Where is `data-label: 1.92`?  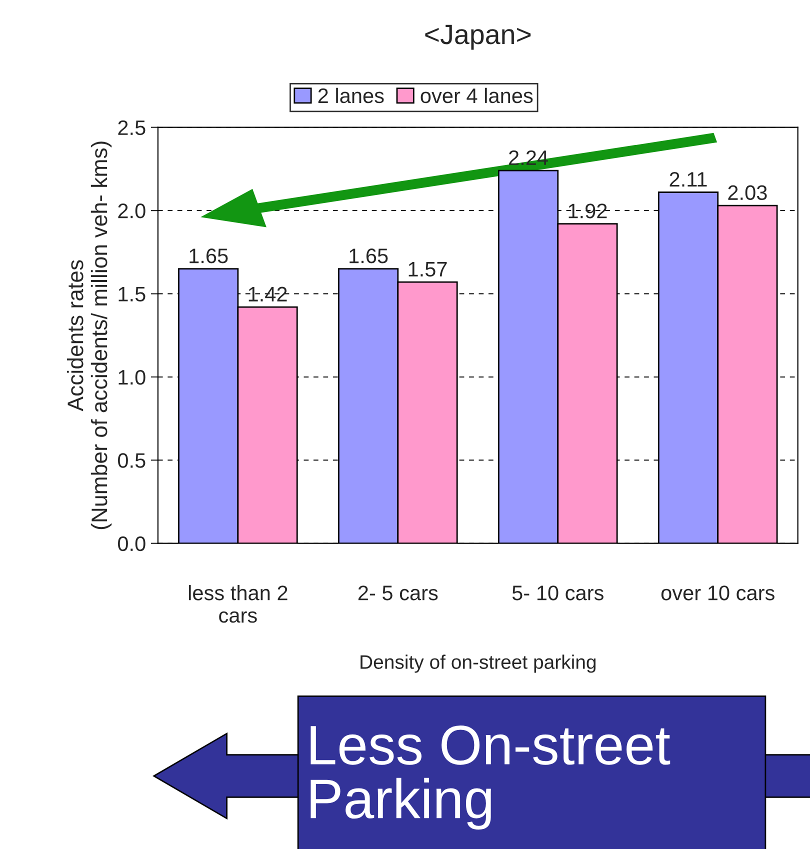
data-label: 1.92 is located at coordinates (587, 211).